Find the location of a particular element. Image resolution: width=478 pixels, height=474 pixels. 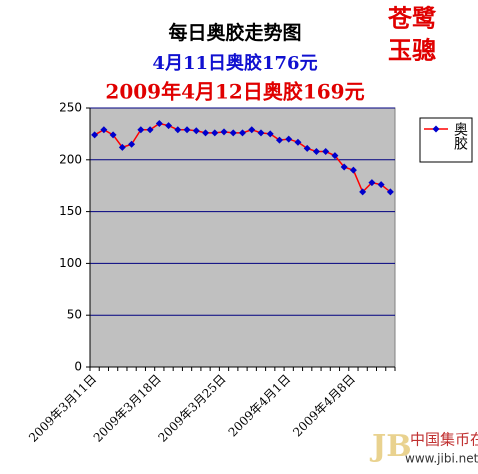

x-tick-label: 2009年3月25日 is located at coordinates (191, 408).